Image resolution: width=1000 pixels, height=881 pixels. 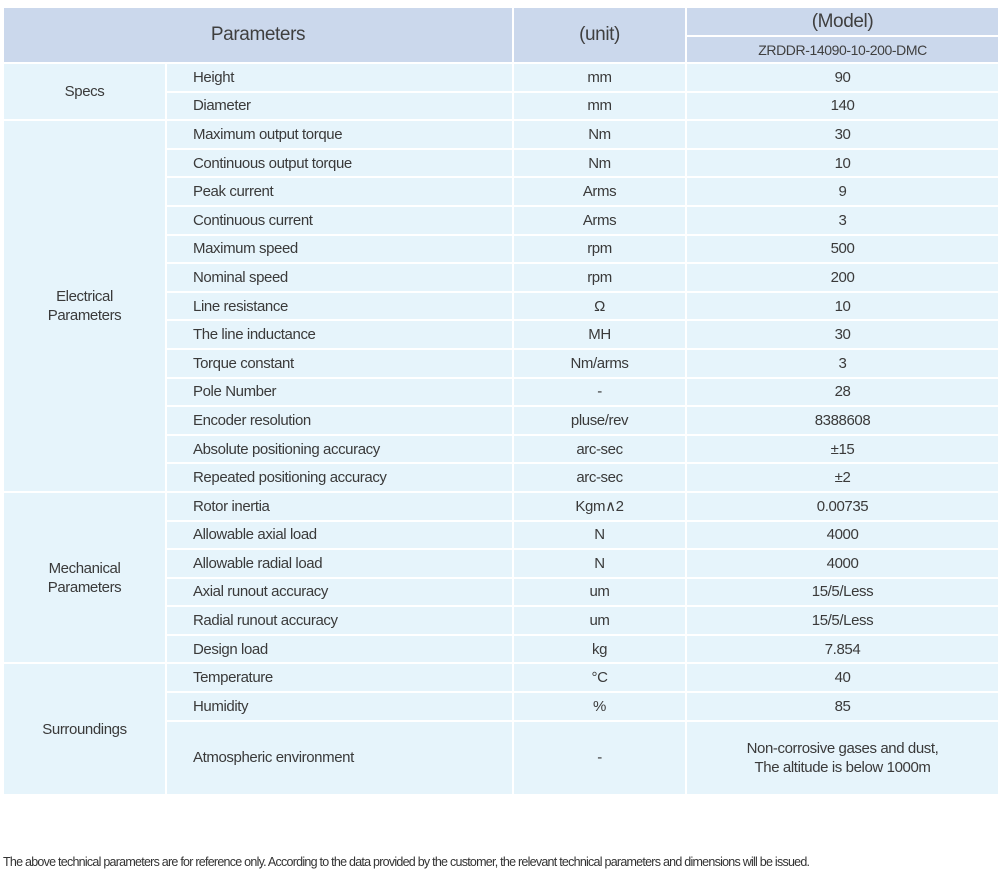 What do you see at coordinates (600, 649) in the screenshot?
I see `param-unit: kg` at bounding box center [600, 649].